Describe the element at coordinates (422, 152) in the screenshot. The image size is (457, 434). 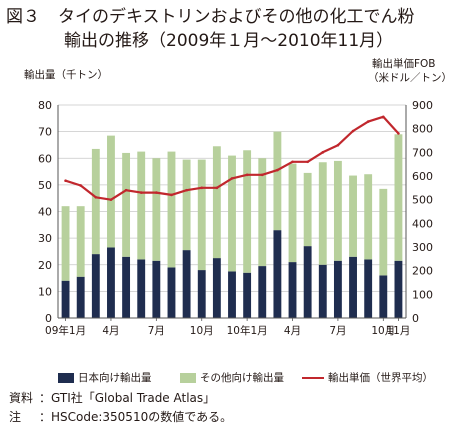
I see `y-right-tick-label: 700` at that location.